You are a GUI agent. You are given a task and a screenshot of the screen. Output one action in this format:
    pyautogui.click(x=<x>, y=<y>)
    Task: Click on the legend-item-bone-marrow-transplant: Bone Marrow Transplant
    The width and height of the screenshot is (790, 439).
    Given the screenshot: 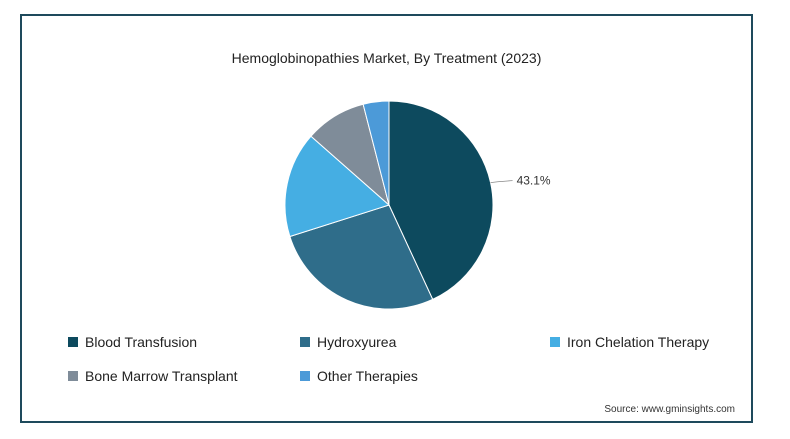 What is the action you would take?
    pyautogui.click(x=153, y=376)
    